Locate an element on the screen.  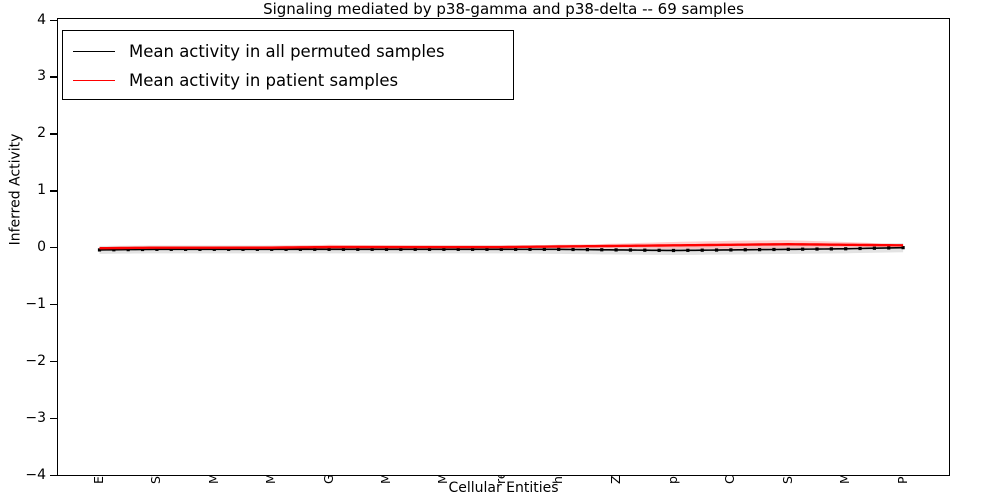
x-axis-label: Cellular Entities is located at coordinates (503, 488).